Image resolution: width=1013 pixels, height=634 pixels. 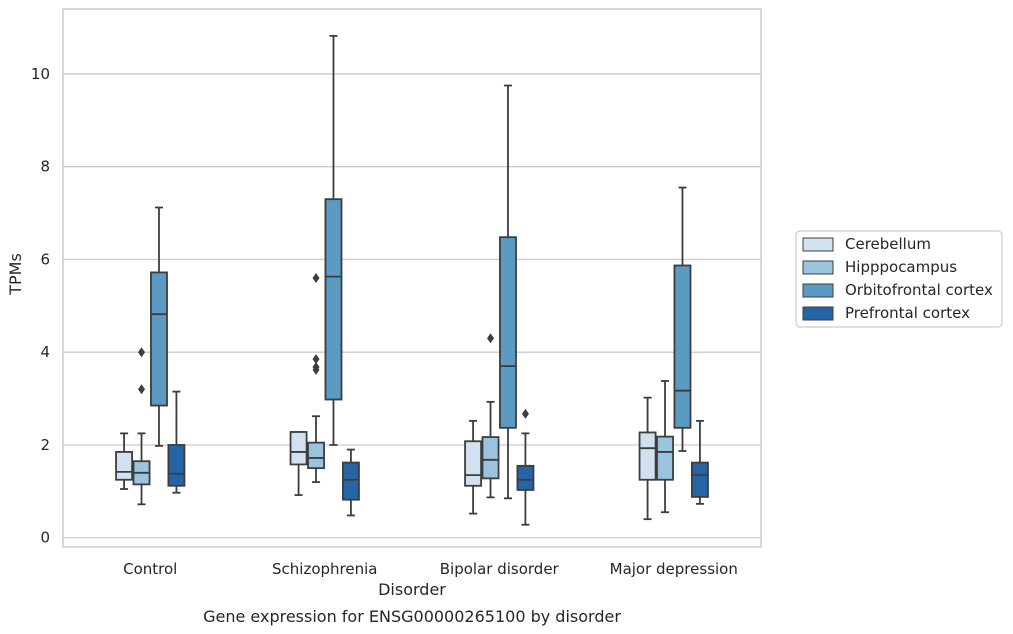 I want to click on y-tick-label: 4, so click(x=45, y=352).